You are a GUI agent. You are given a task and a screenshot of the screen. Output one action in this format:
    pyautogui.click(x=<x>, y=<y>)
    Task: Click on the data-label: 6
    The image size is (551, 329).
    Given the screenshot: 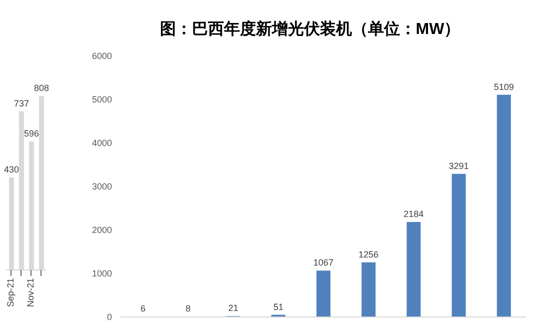 What is the action you would take?
    pyautogui.click(x=143, y=309)
    